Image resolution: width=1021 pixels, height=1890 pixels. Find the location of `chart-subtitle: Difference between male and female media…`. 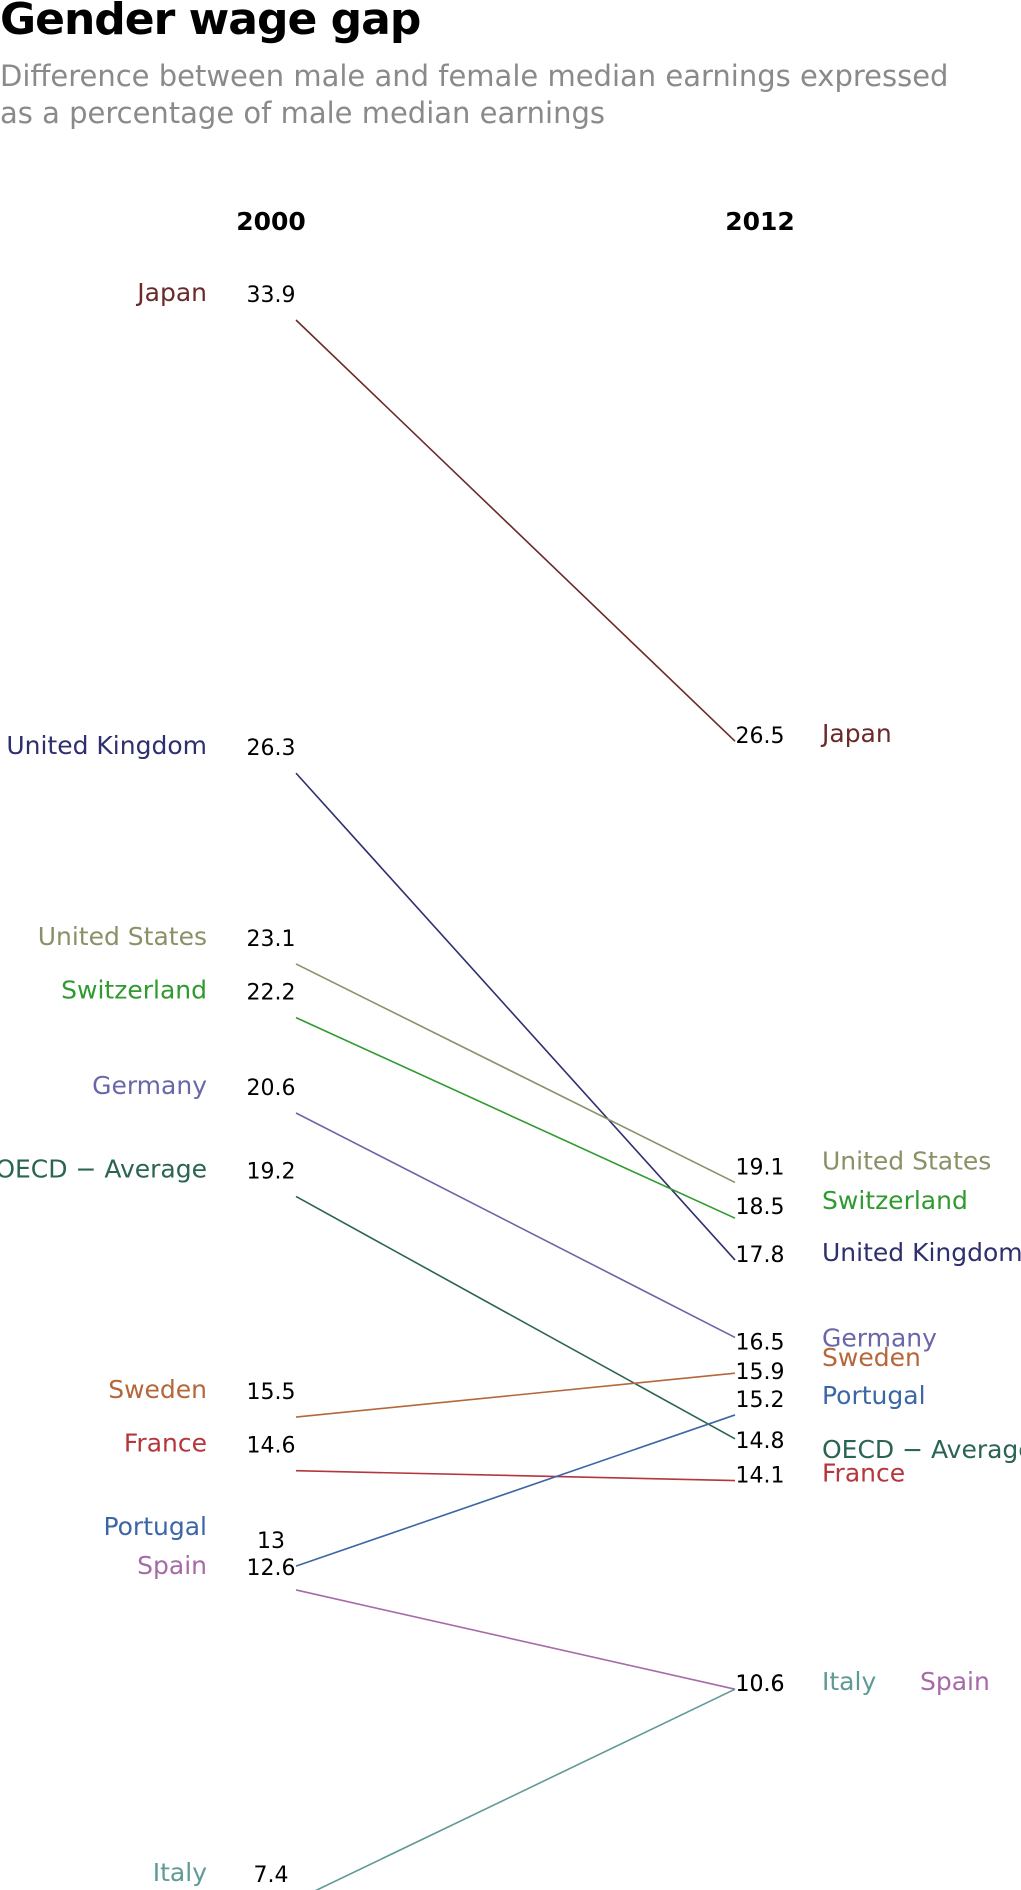

chart-subtitle: Difference between male and female media… is located at coordinates (474, 94).